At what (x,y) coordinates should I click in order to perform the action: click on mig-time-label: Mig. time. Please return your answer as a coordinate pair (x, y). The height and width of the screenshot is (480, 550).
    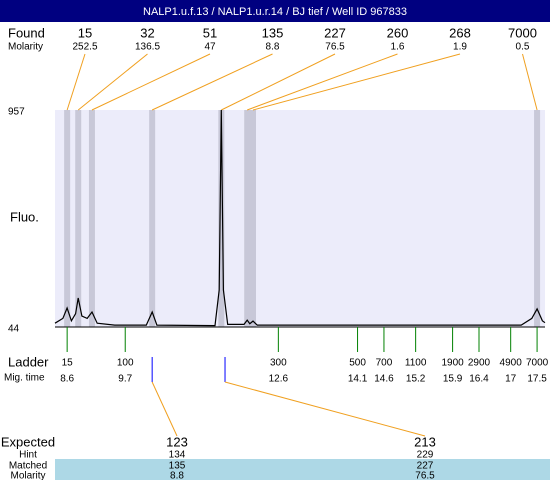
    Looking at the image, I should click on (24, 378).